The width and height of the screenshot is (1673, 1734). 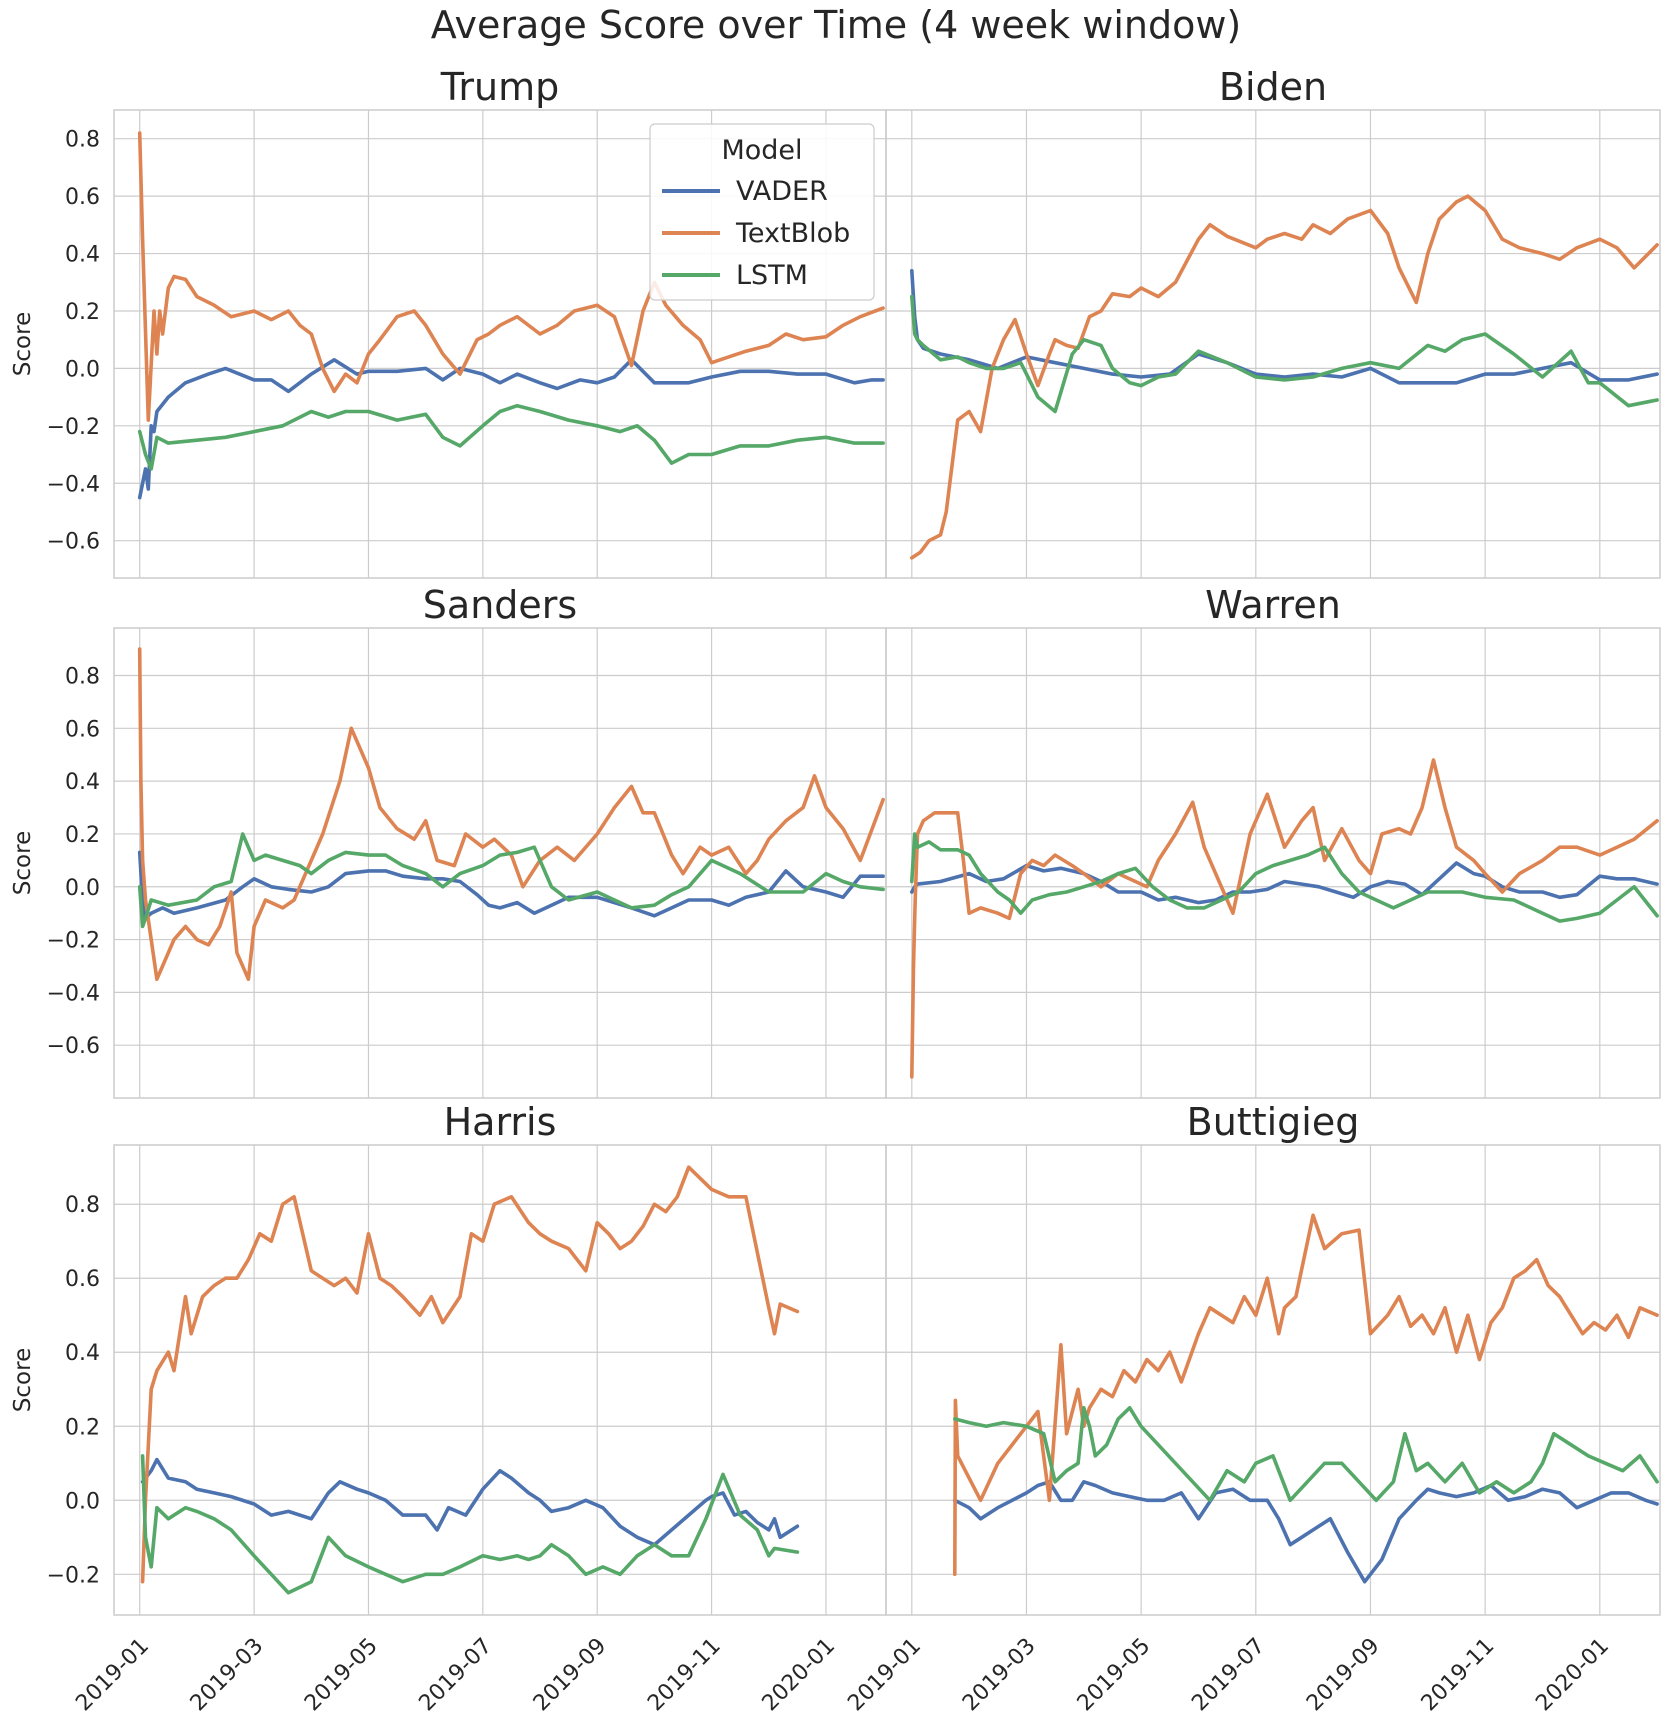 I want to click on line-biden-textblob, so click(x=1284, y=377).